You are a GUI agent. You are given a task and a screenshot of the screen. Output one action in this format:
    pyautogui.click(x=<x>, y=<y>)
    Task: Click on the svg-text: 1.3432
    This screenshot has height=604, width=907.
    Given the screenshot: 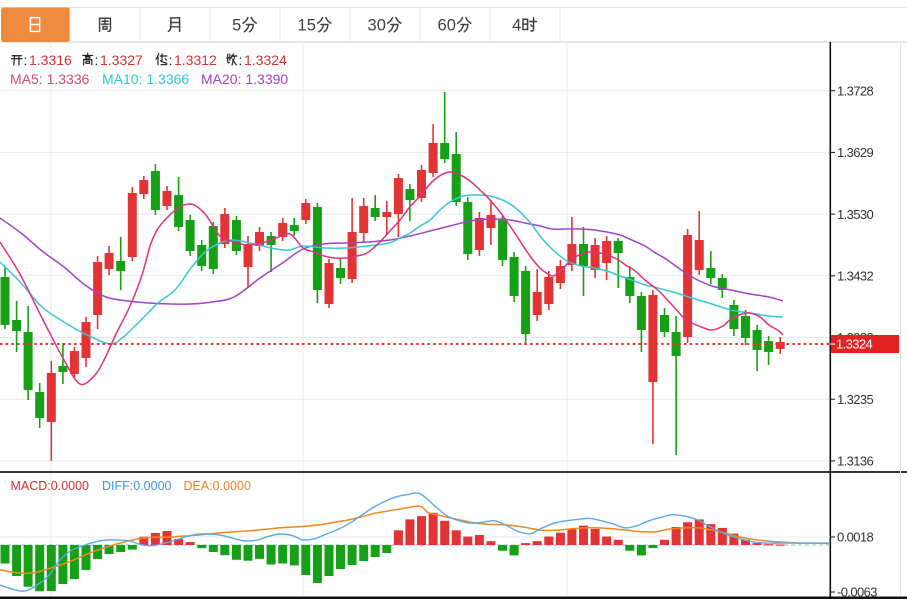 What is the action you would take?
    pyautogui.click(x=855, y=276)
    